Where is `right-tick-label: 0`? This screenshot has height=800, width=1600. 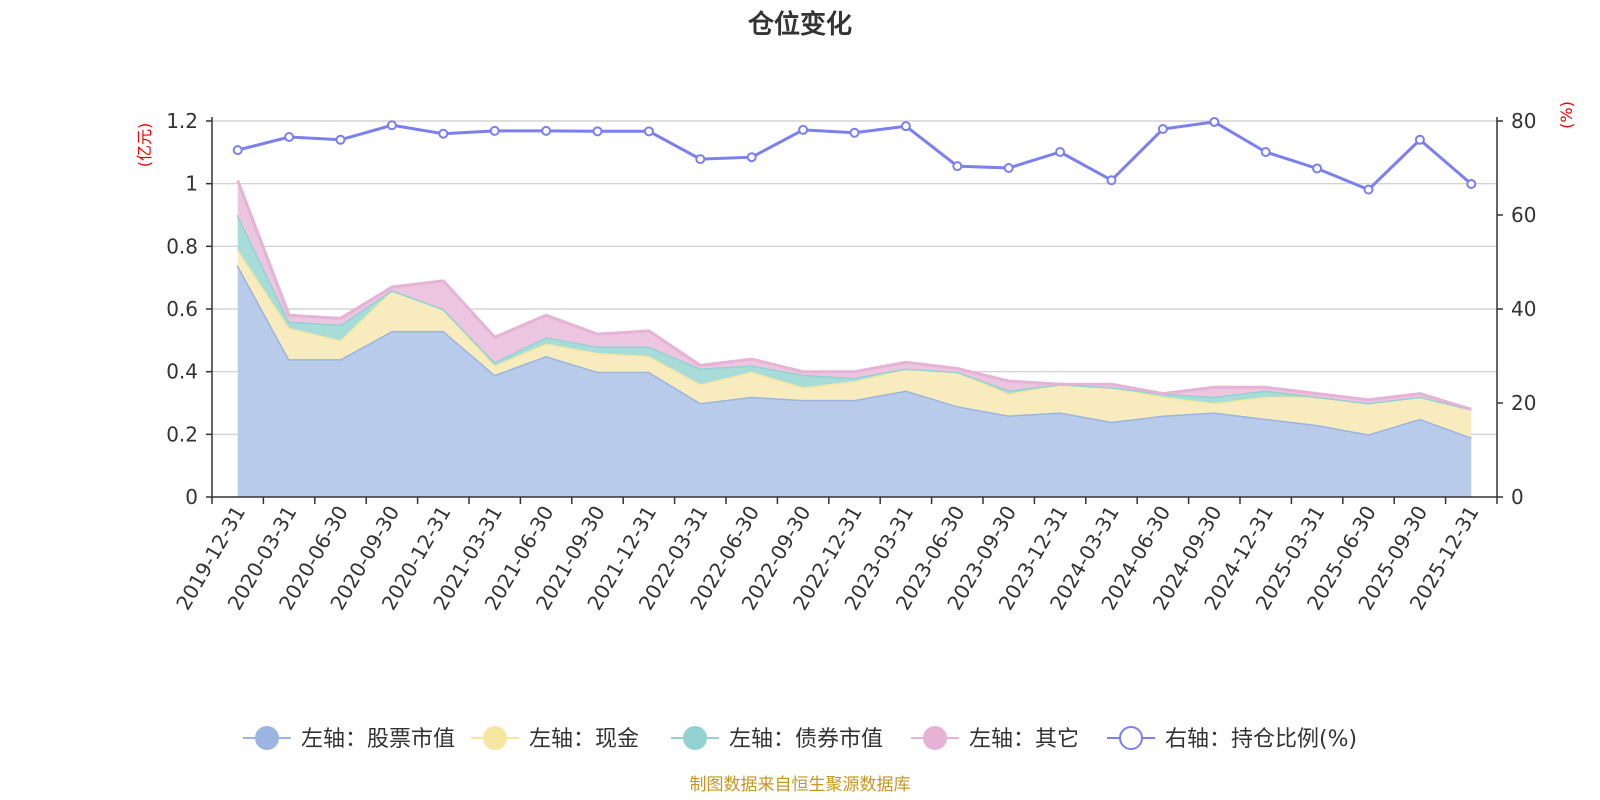
right-tick-label: 0 is located at coordinates (1517, 497).